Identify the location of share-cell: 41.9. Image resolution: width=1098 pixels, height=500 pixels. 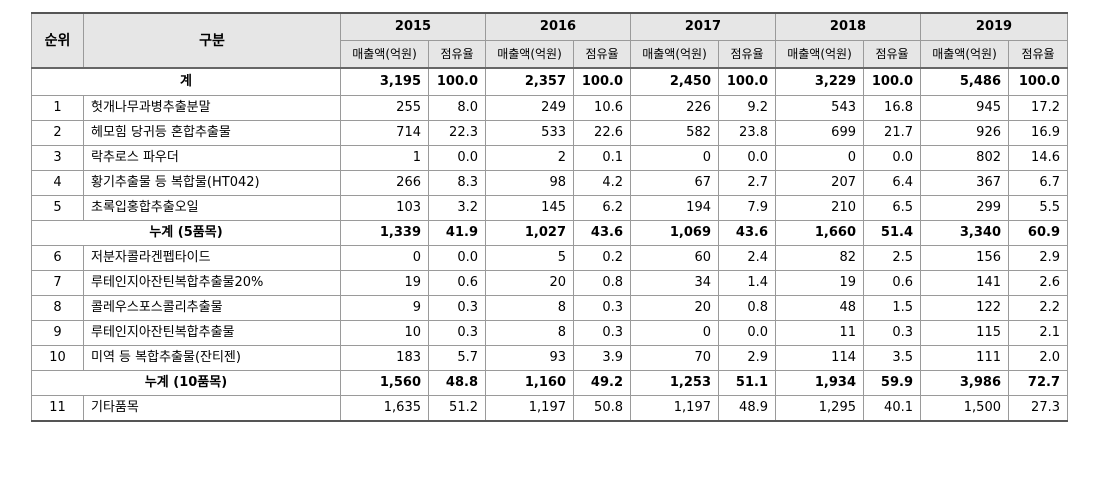
(457, 233).